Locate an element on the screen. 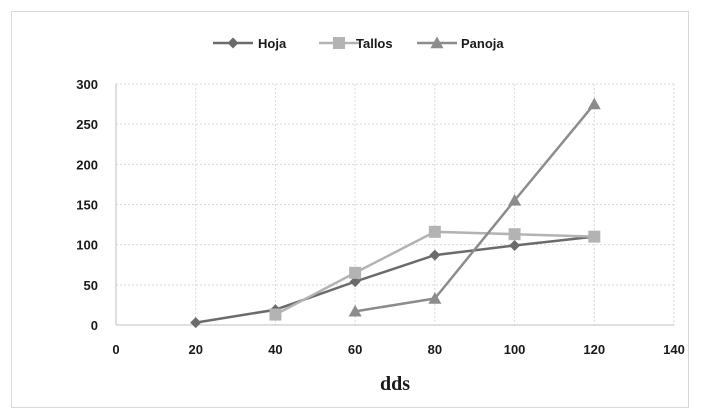  legend: Hoja Tallos Panoja is located at coordinates (358, 43).